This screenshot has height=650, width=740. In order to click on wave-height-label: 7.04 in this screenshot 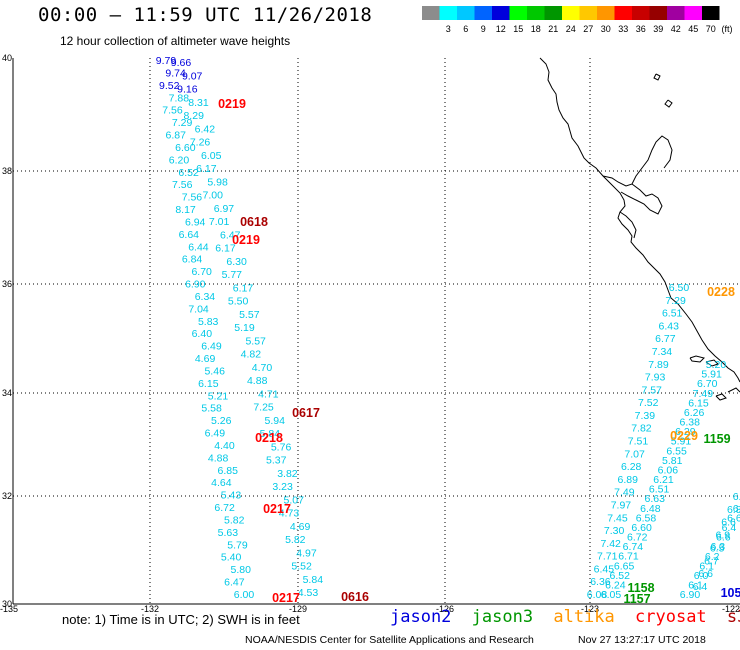, I will do `click(198, 309)`.